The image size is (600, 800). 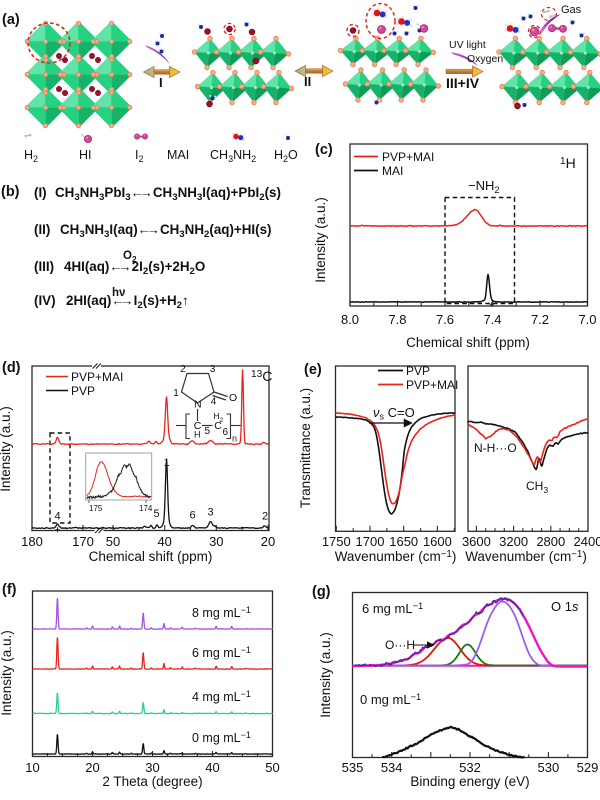 What do you see at coordinates (467, 45) in the screenshot?
I see `svg-text: UV light` at bounding box center [467, 45].